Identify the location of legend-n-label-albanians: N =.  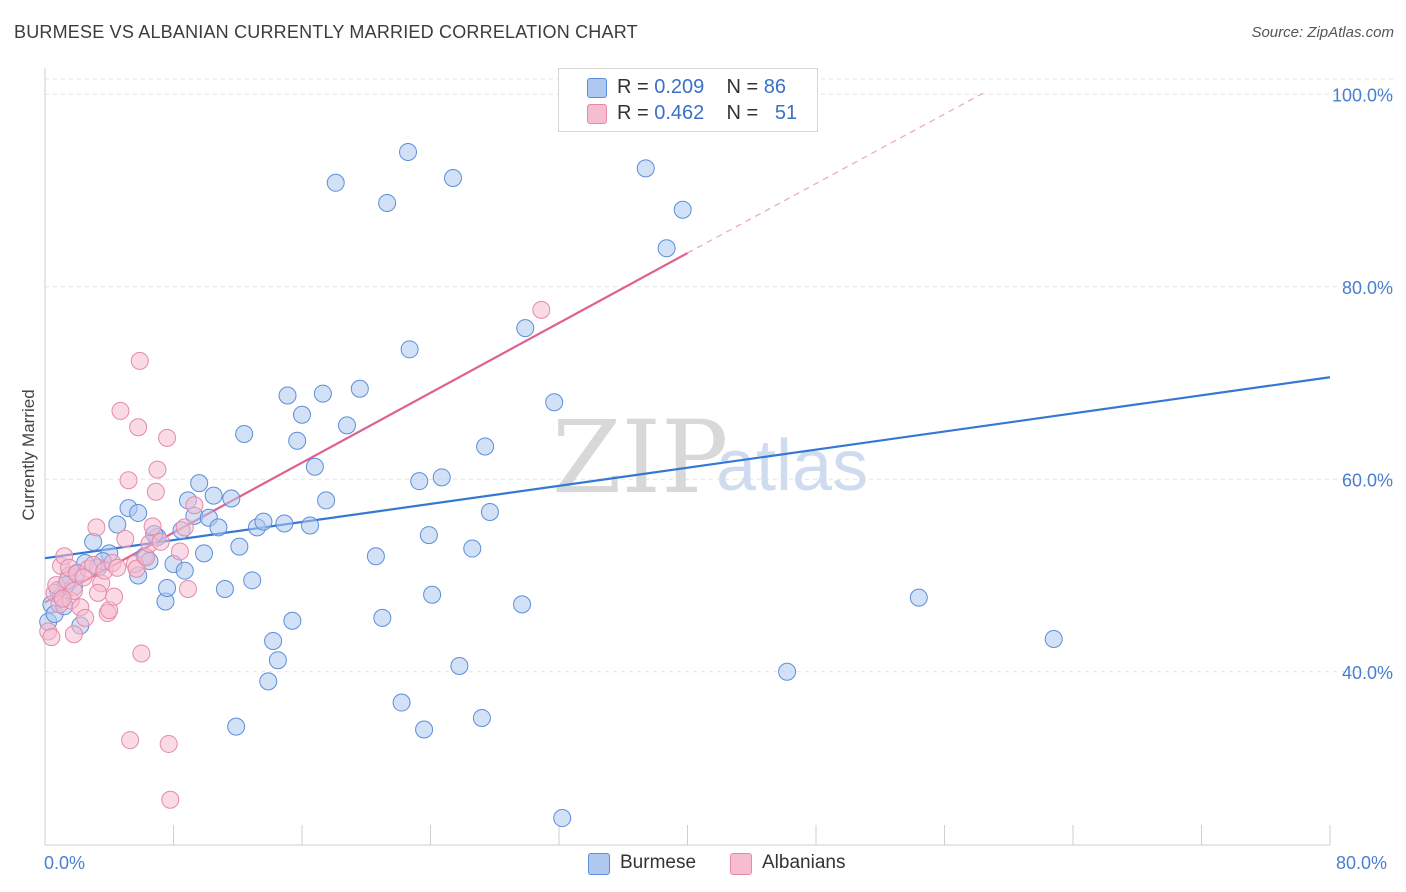
(745, 113).